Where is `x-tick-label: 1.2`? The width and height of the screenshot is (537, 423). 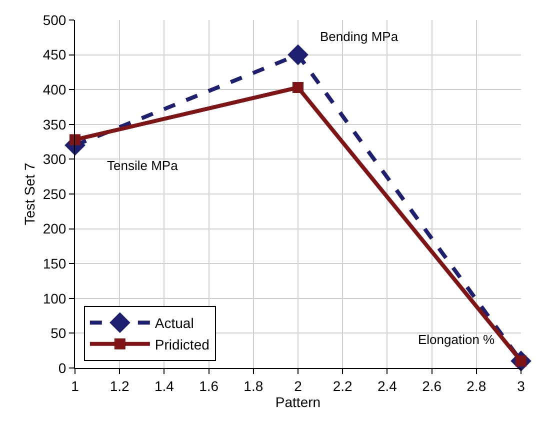
x-tick-label: 1.2 is located at coordinates (120, 386).